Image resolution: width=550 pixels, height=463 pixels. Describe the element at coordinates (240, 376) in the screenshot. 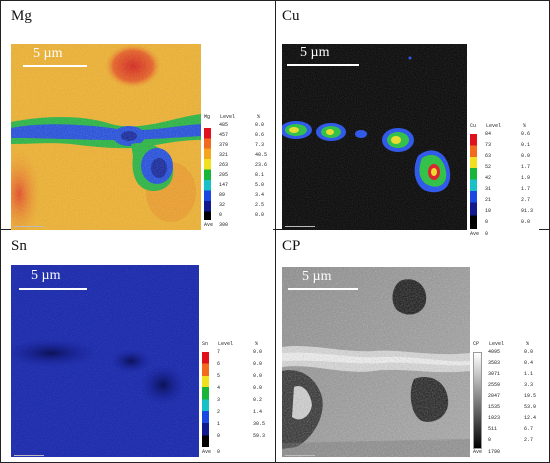

I see `sn-legend-row: 5 0.0` at that location.